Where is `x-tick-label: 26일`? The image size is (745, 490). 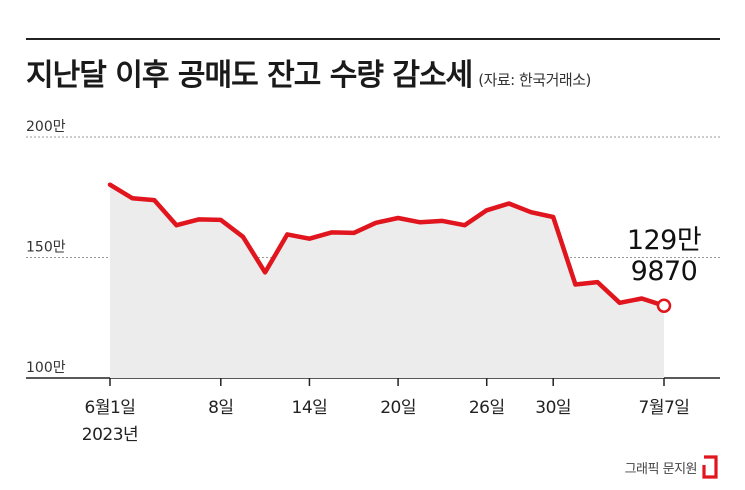 x-tick-label: 26일 is located at coordinates (487, 408).